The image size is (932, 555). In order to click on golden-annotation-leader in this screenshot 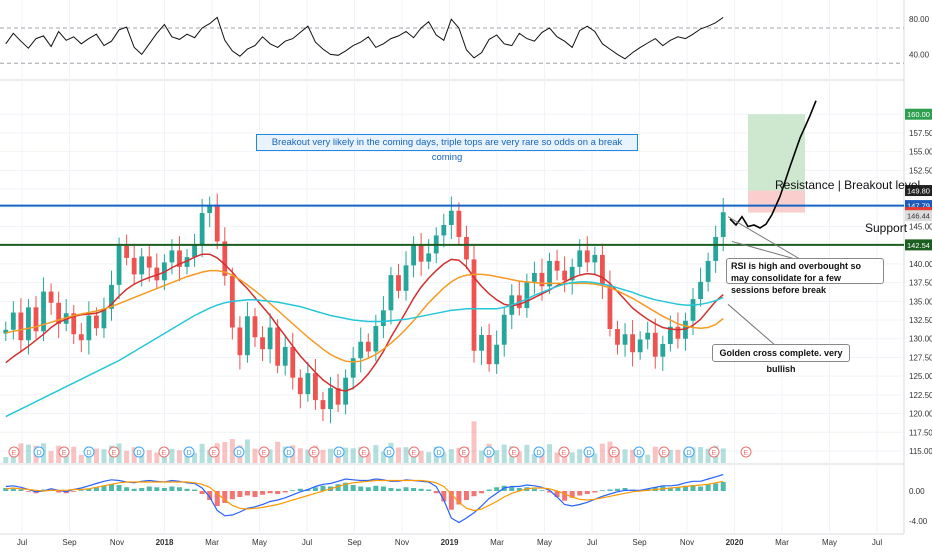, I will do `click(752, 325)`.